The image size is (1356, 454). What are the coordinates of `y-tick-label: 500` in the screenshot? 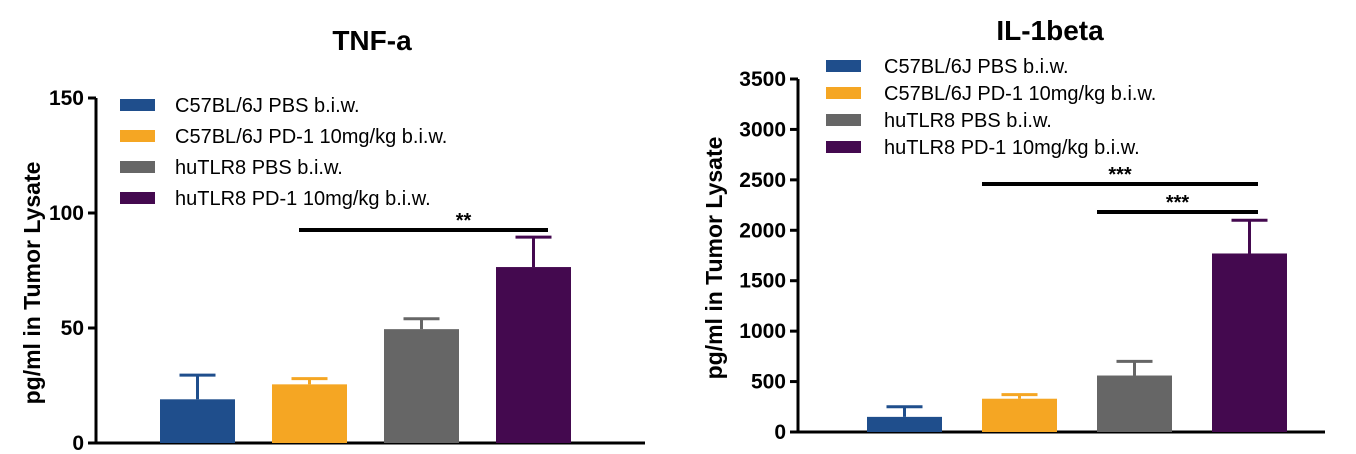 It's located at (768, 382).